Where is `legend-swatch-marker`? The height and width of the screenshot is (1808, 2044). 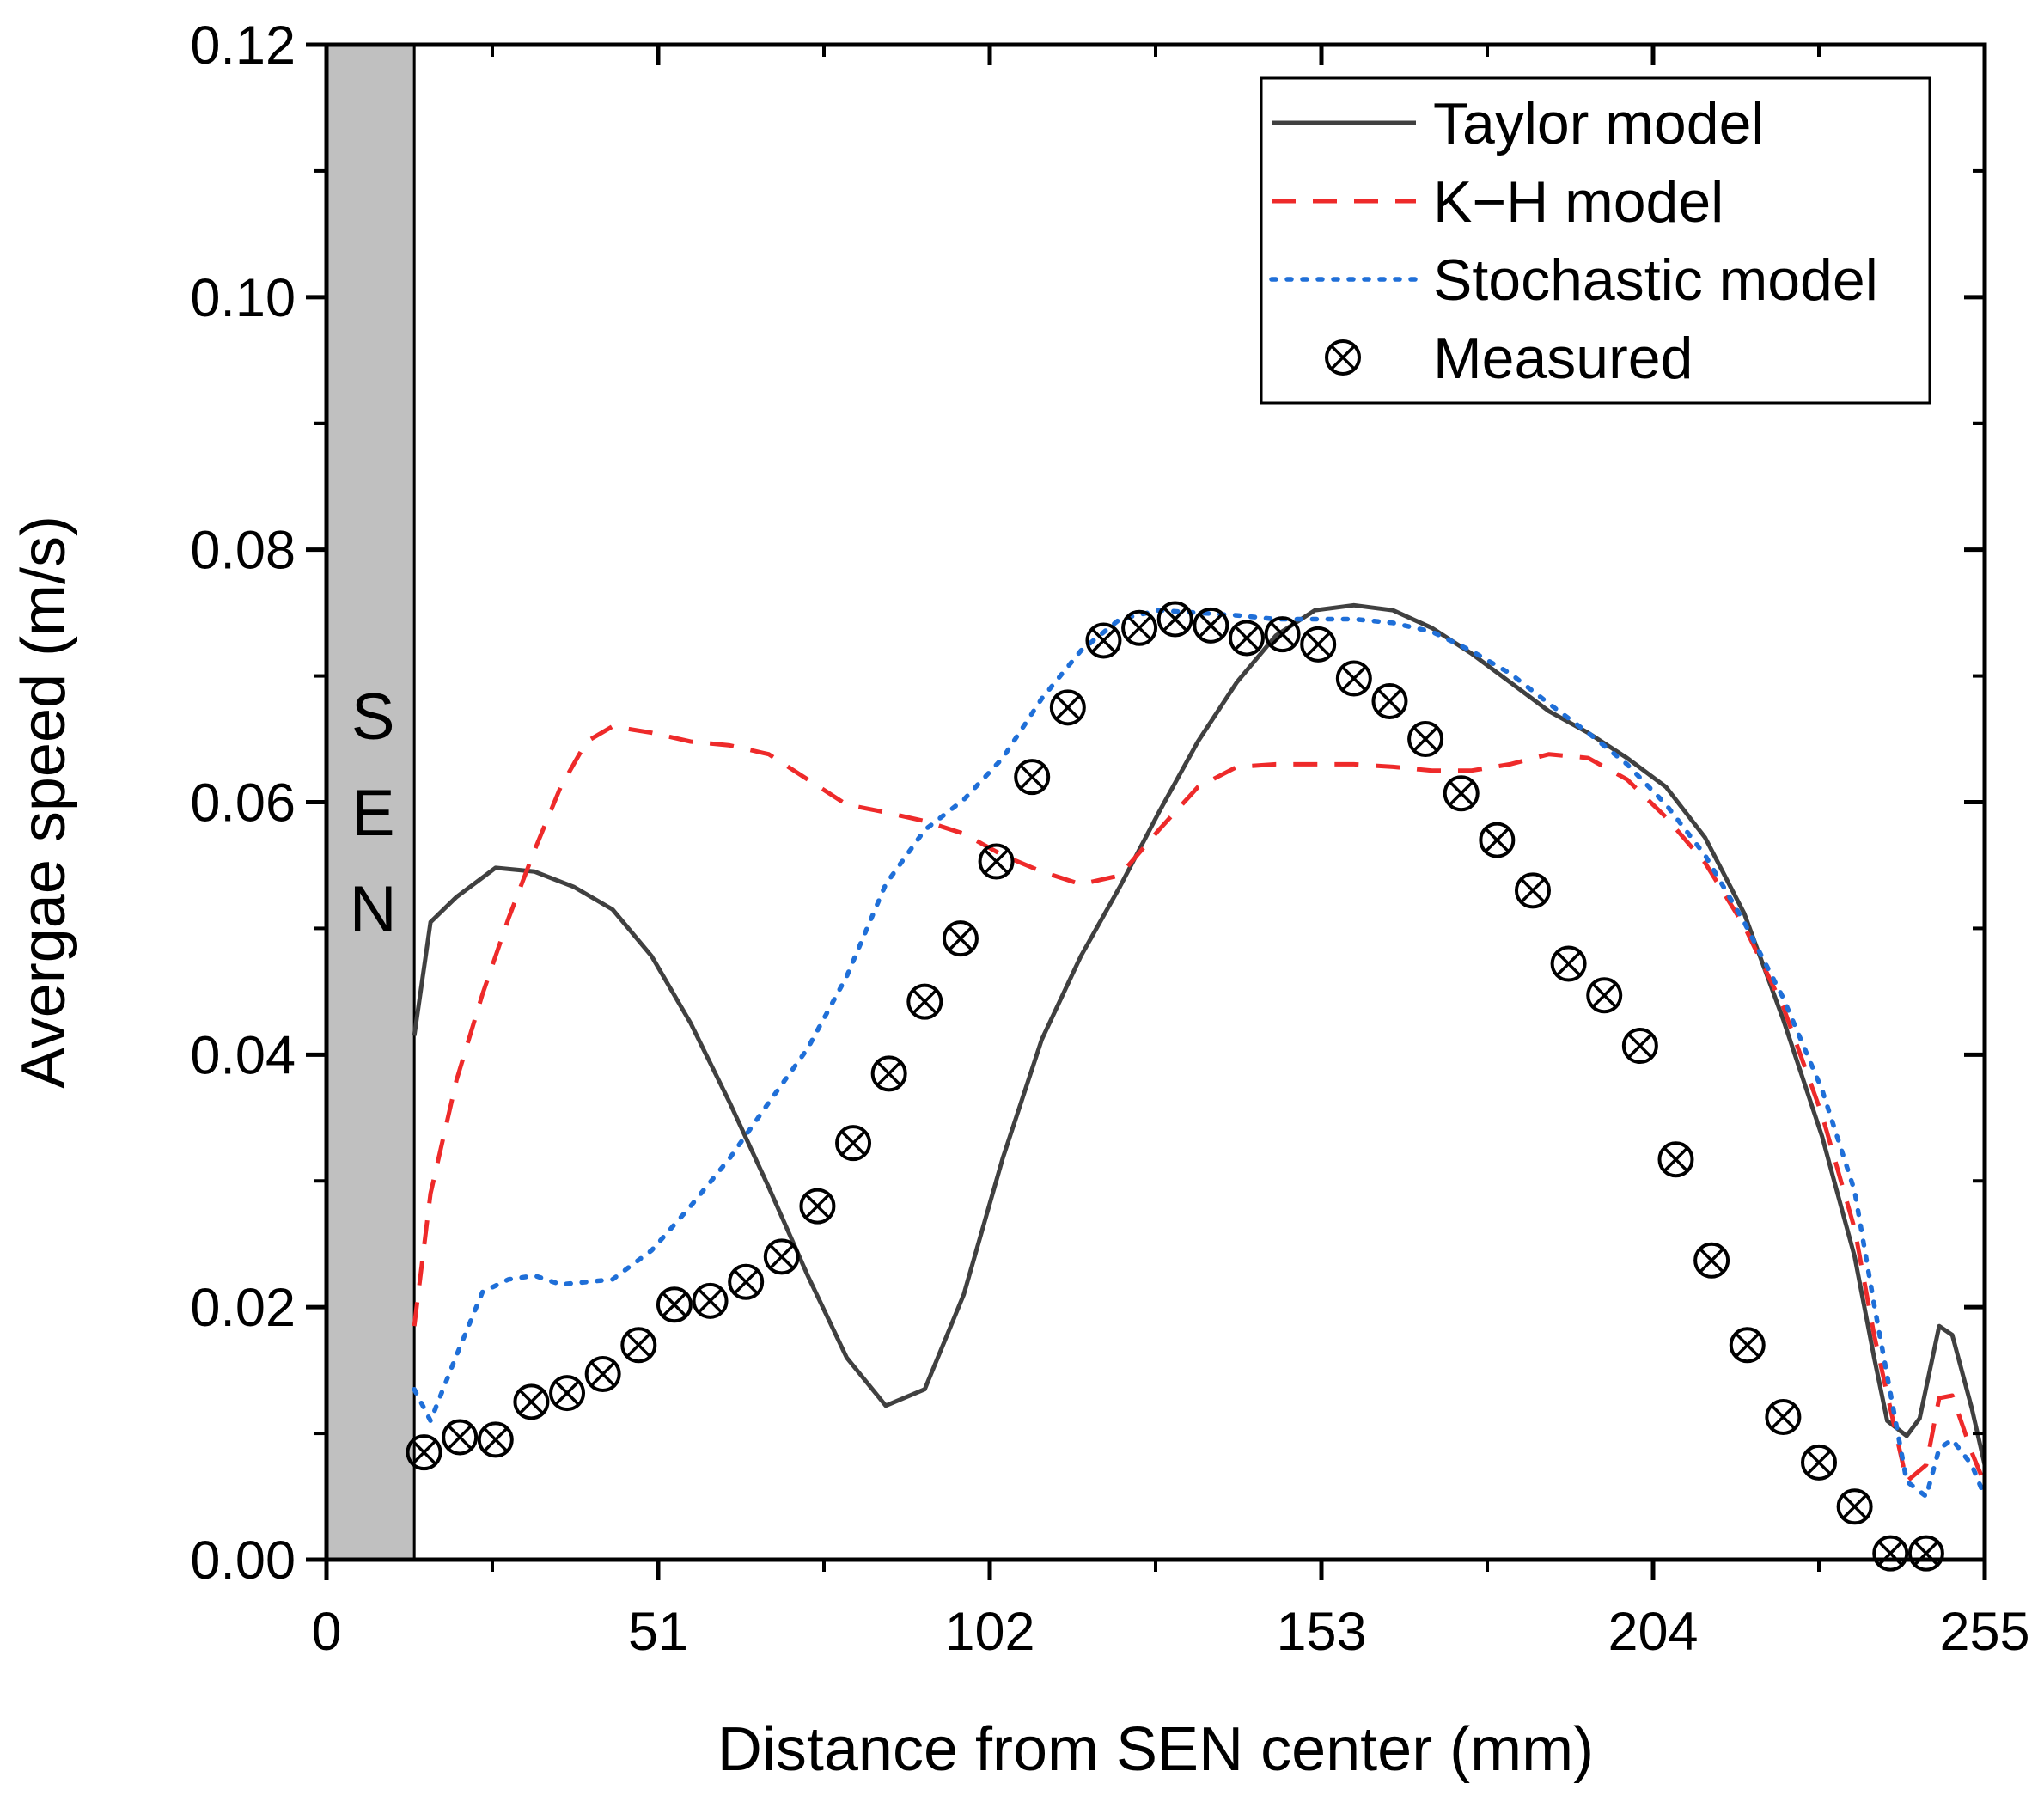
legend-swatch-marker is located at coordinates (1343, 357).